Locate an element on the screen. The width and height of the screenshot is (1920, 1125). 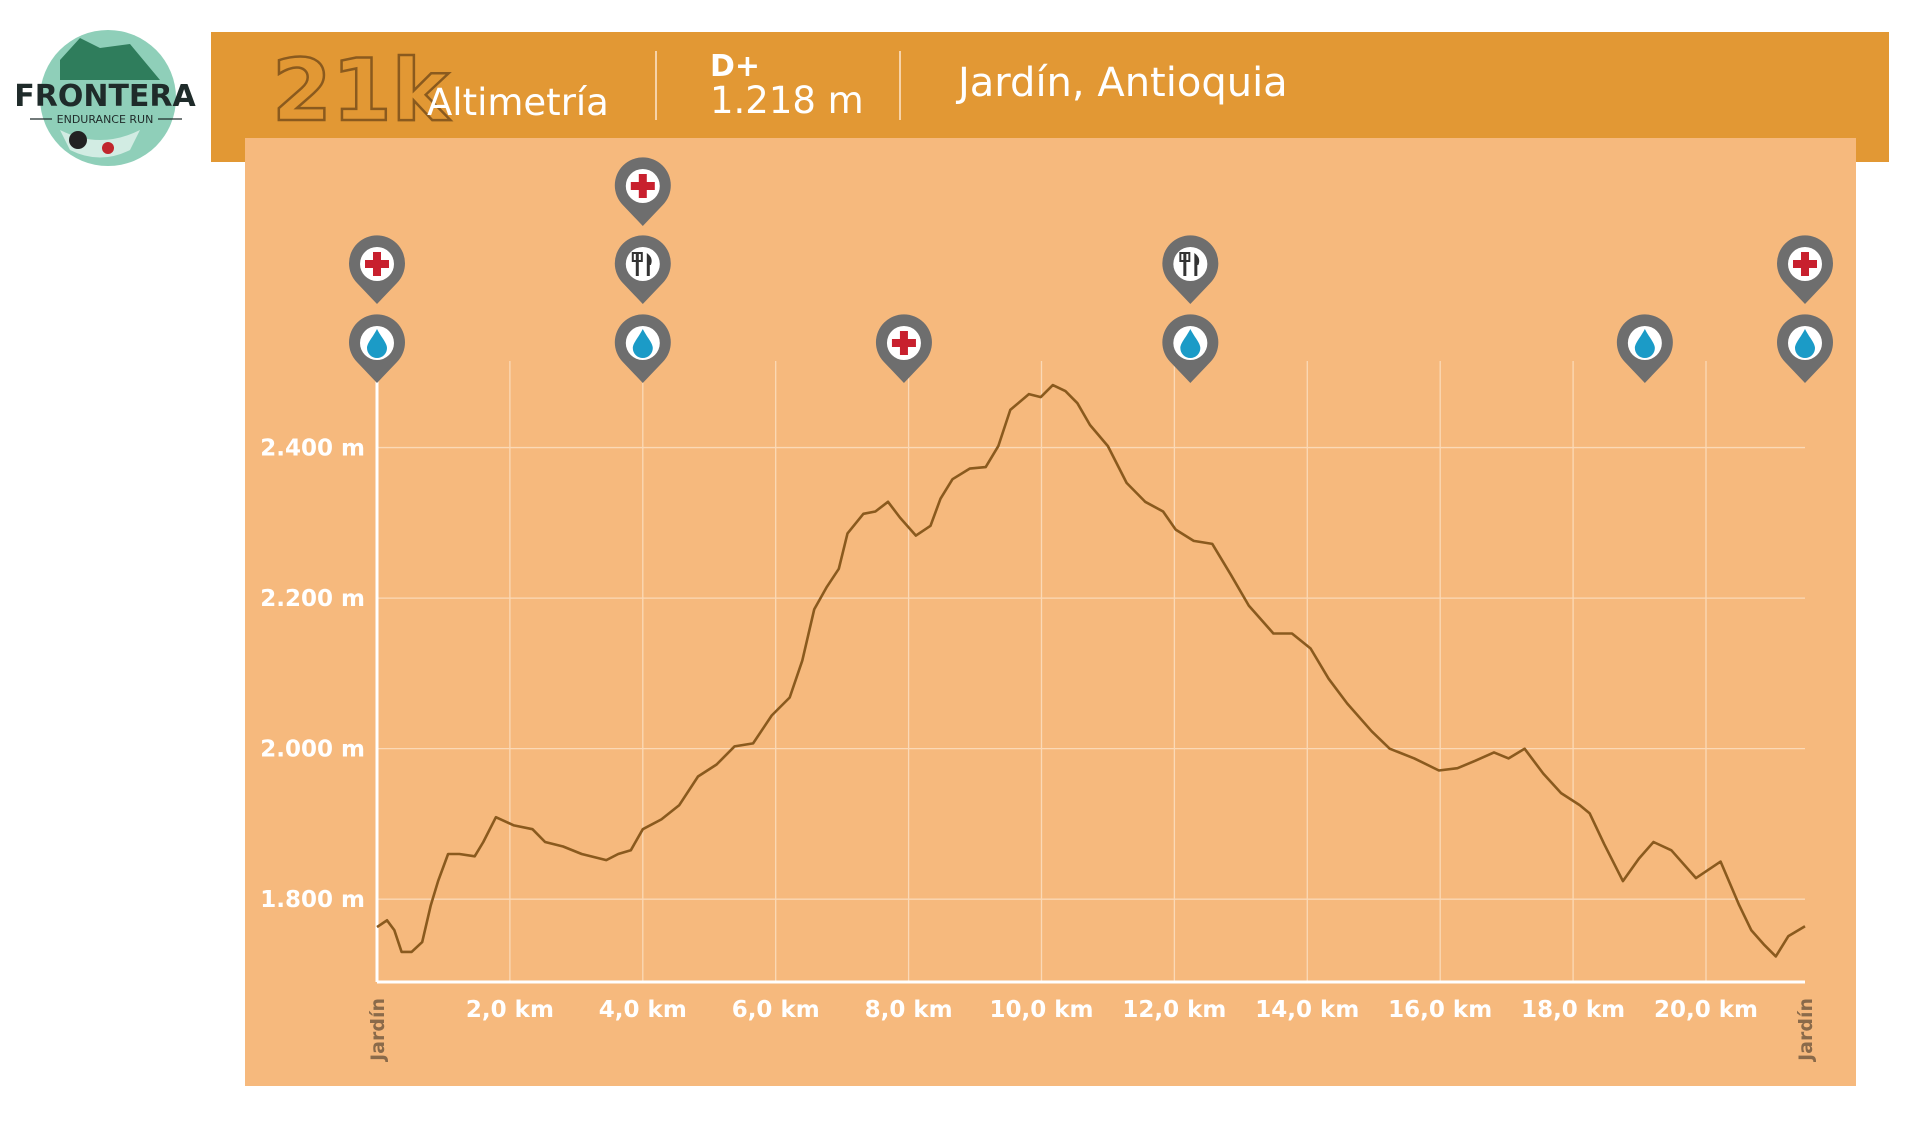
y-tick-label: 2.000 m is located at coordinates (312, 750).